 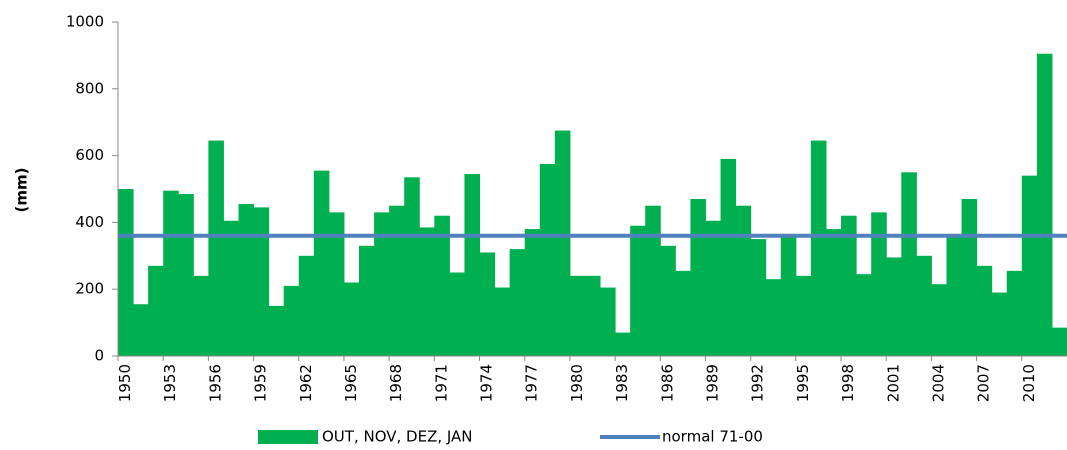 What do you see at coordinates (441, 383) in the screenshot?
I see `x-tick-label: 1971` at bounding box center [441, 383].